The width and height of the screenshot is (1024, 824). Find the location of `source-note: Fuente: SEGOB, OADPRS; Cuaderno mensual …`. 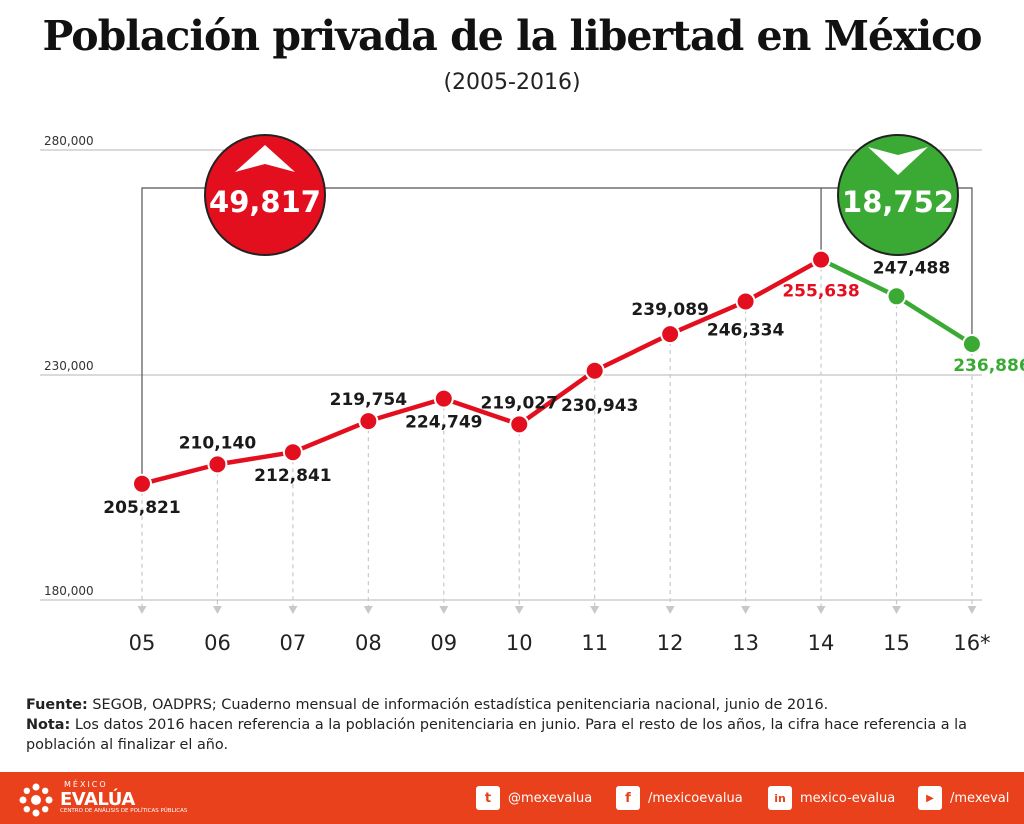

source-note: Fuente: SEGOB, OADPRS; Cuaderno mensual … is located at coordinates (516, 705).